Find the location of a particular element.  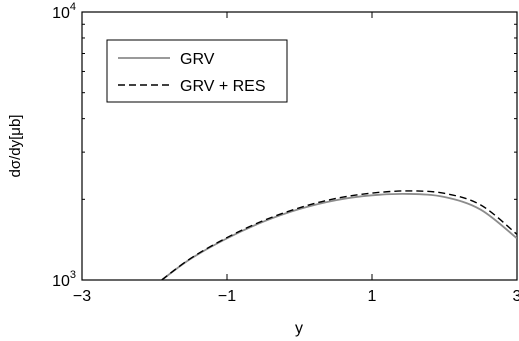

y-tick-label: 10⁴ is located at coordinates (64, 11).